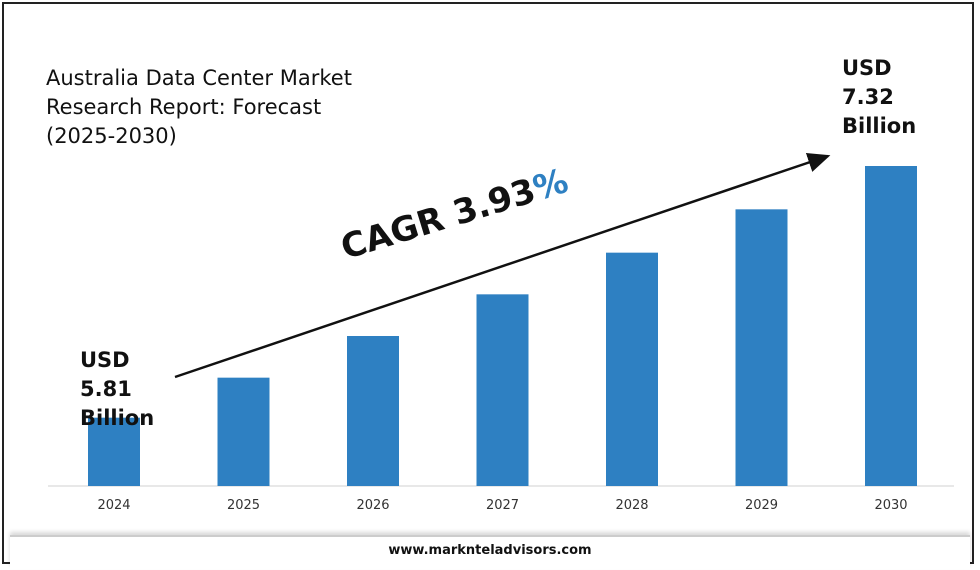  Describe the element at coordinates (868, 97) in the screenshot. I see `end-callout-value: 7.32` at that location.